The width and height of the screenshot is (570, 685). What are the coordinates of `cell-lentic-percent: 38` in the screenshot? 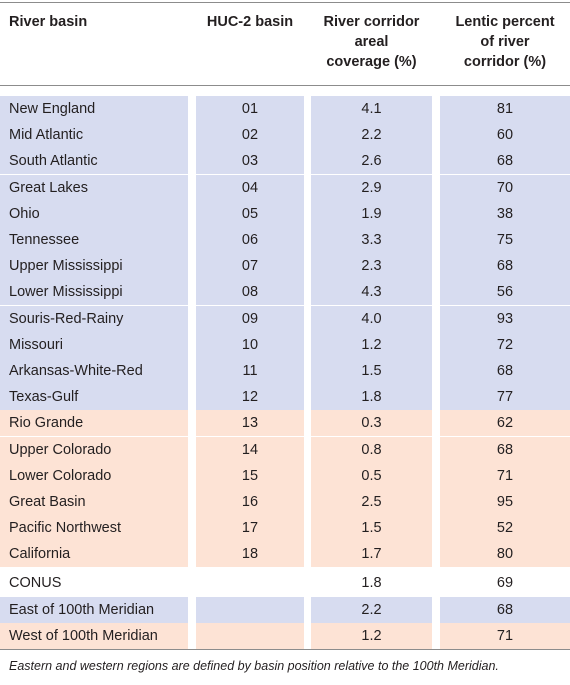 It's located at (505, 213).